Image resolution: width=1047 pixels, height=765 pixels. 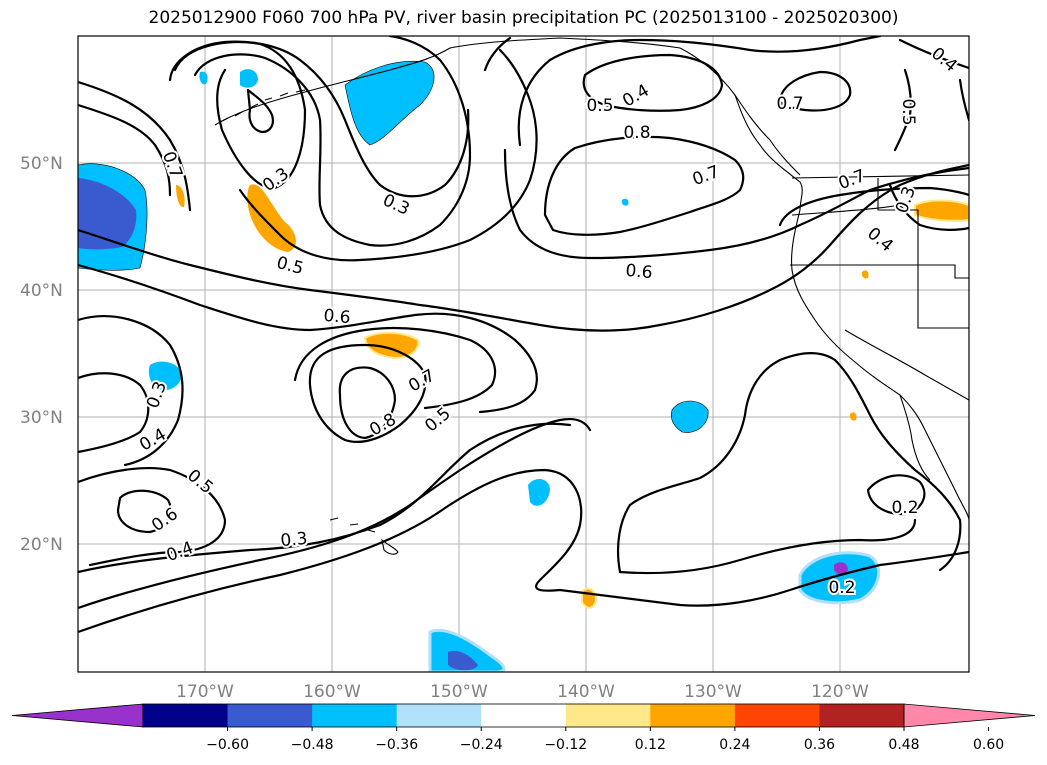 I want to click on bc-coast, so click(x=768, y=152).